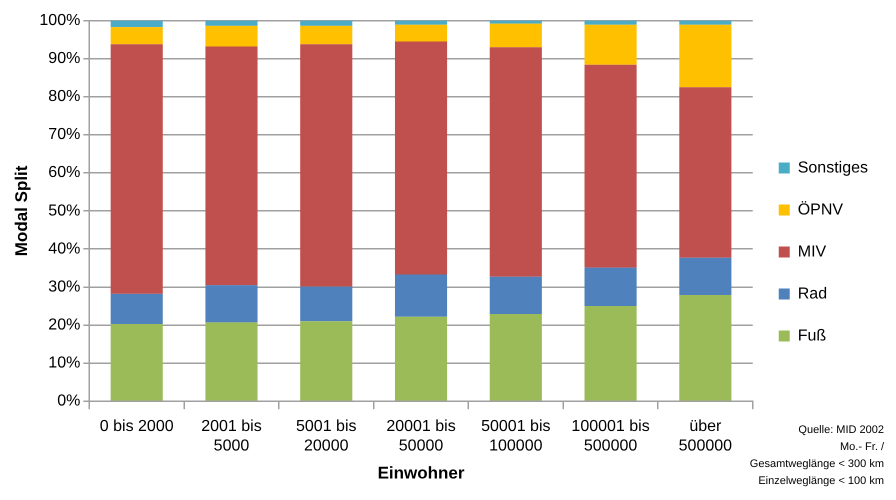  I want to click on x-tick-label: über 500000, so click(705, 436).